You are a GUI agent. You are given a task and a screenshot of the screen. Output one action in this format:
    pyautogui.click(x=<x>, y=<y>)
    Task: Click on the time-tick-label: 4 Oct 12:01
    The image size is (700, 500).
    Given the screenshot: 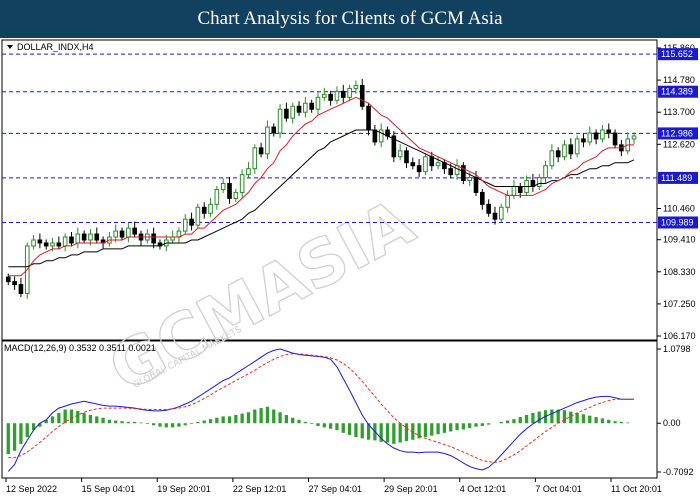 What is the action you would take?
    pyautogui.click(x=483, y=489)
    